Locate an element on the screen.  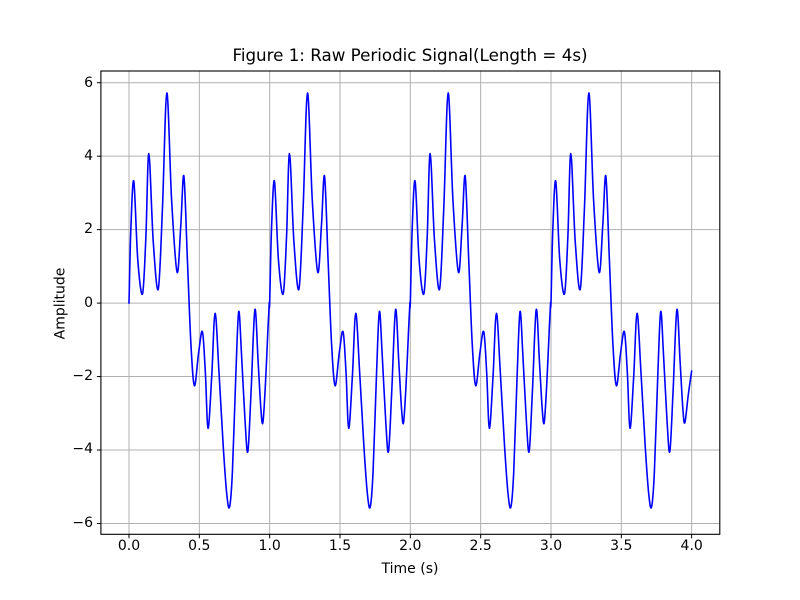
x-tick-label-7: 3.5 is located at coordinates (621, 546).